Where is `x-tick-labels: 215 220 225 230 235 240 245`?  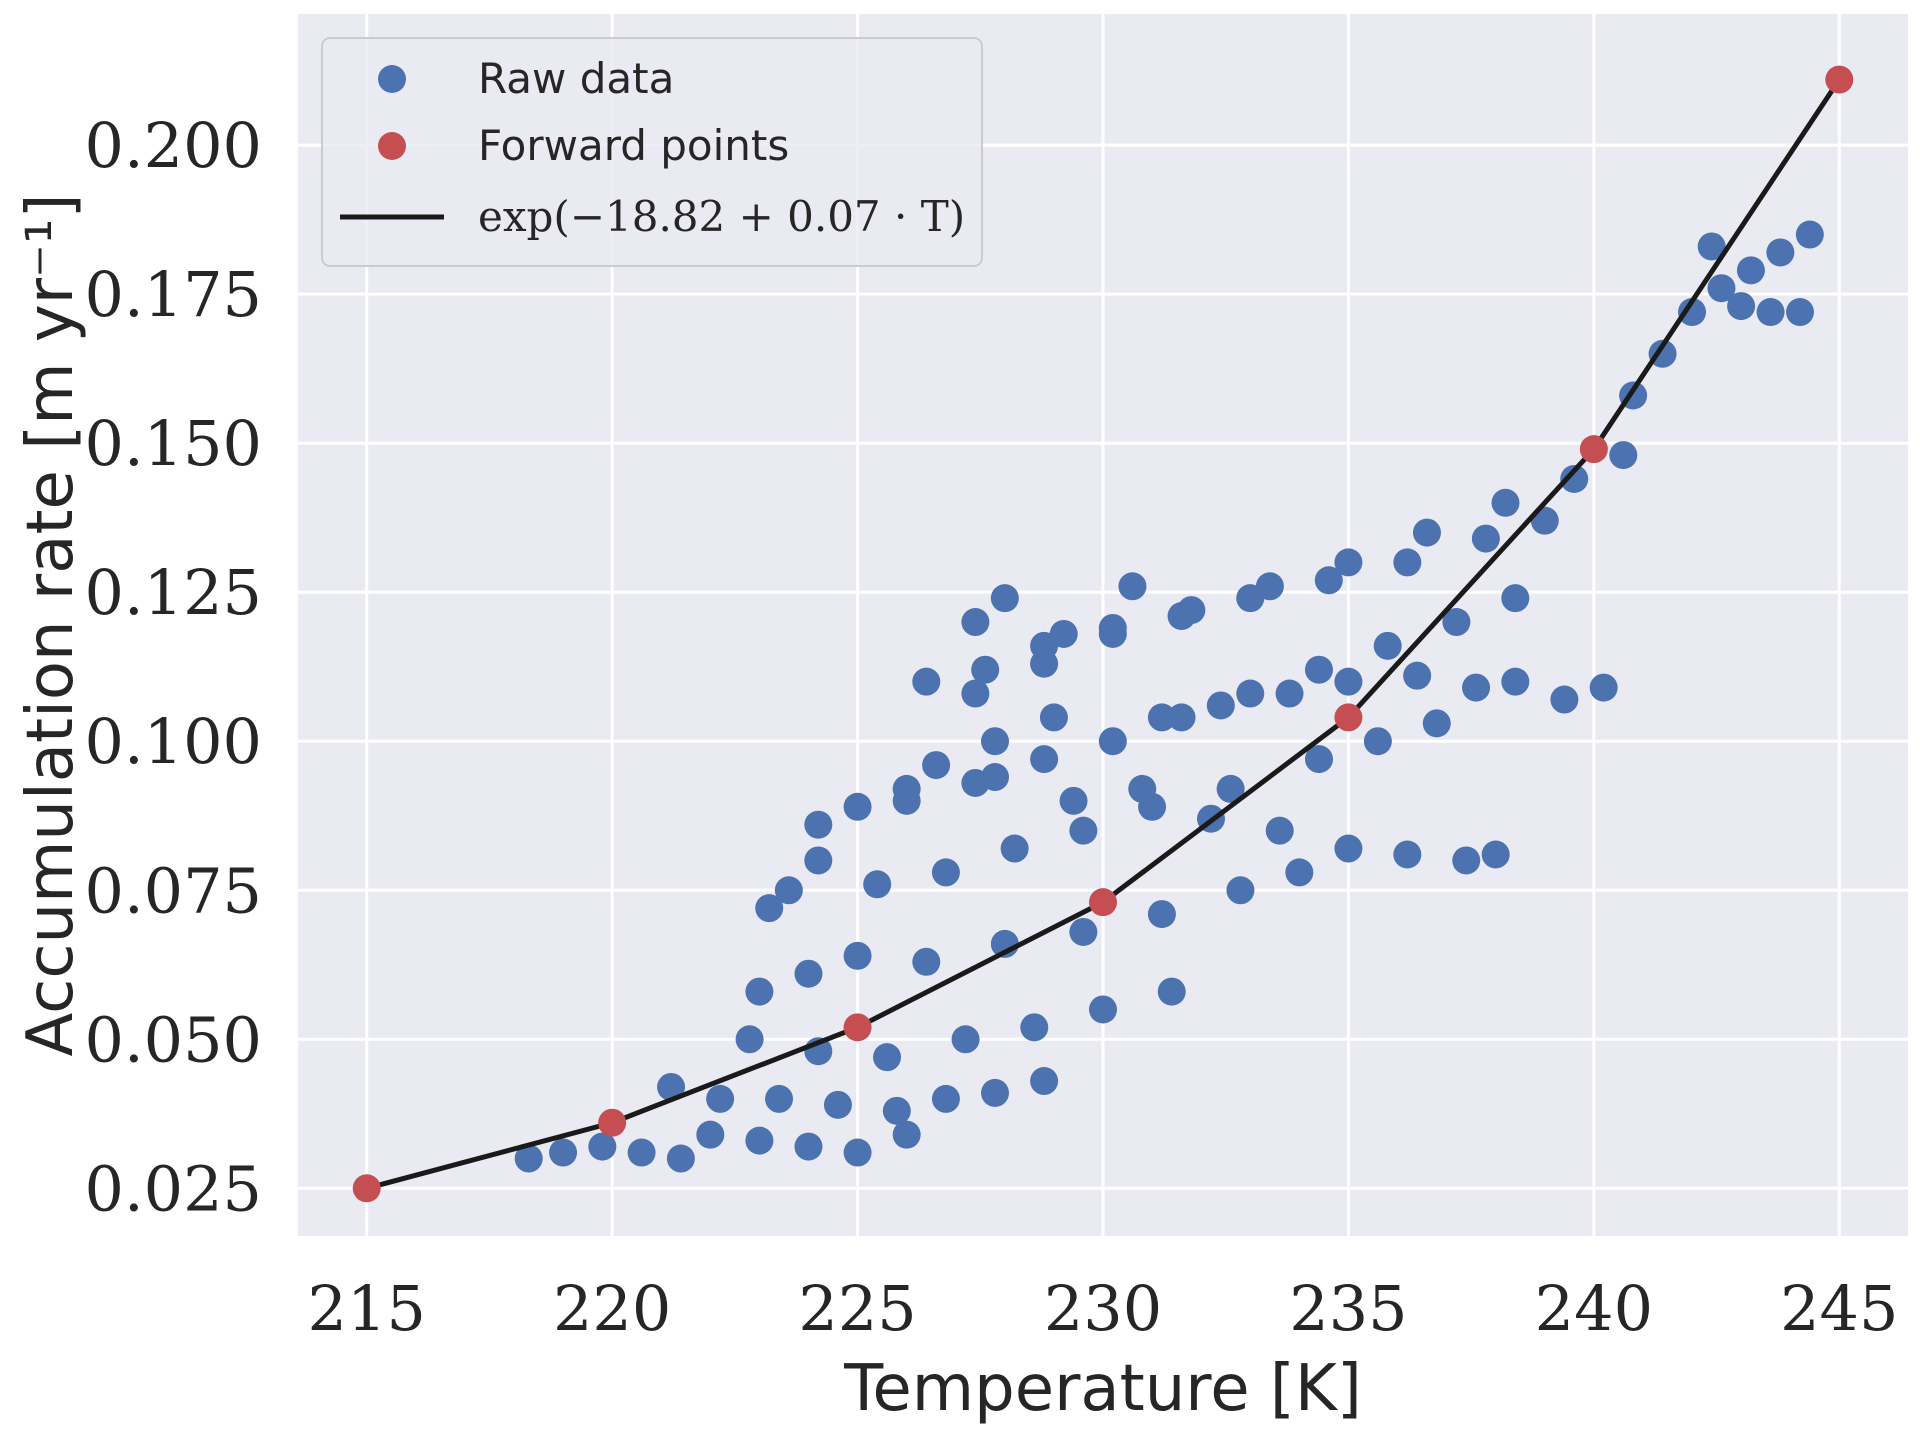 x-tick-labels: 215 220 225 230 235 240 245 is located at coordinates (1103, 1308).